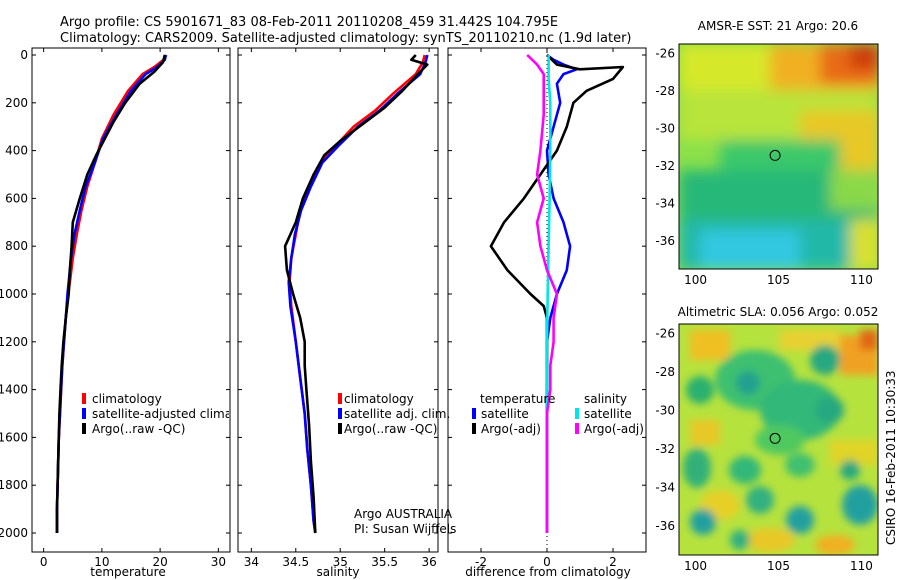  What do you see at coordinates (16, 103) in the screenshot?
I see `y-tick-label: 200` at bounding box center [16, 103].